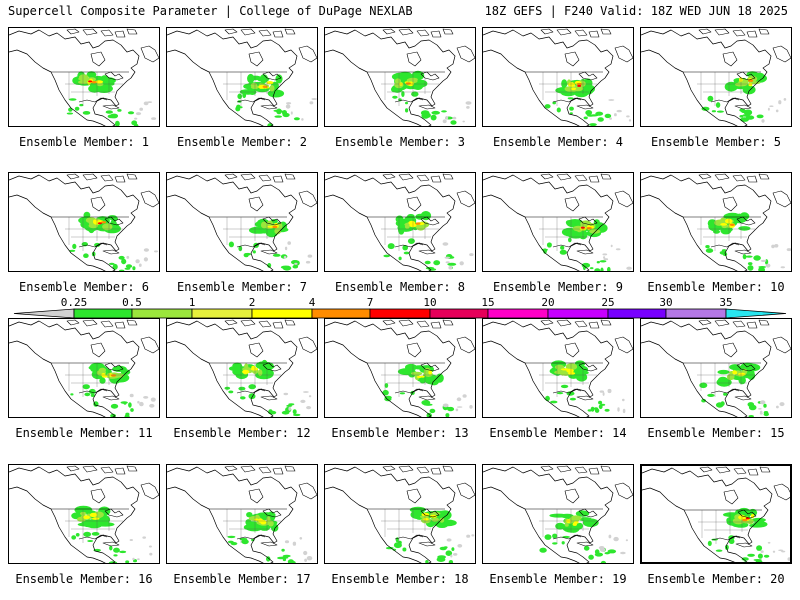 The image size is (800, 600). Describe the element at coordinates (84, 142) in the screenshot. I see `ensemble-member-label-1: Ensemble Member: 1` at that location.